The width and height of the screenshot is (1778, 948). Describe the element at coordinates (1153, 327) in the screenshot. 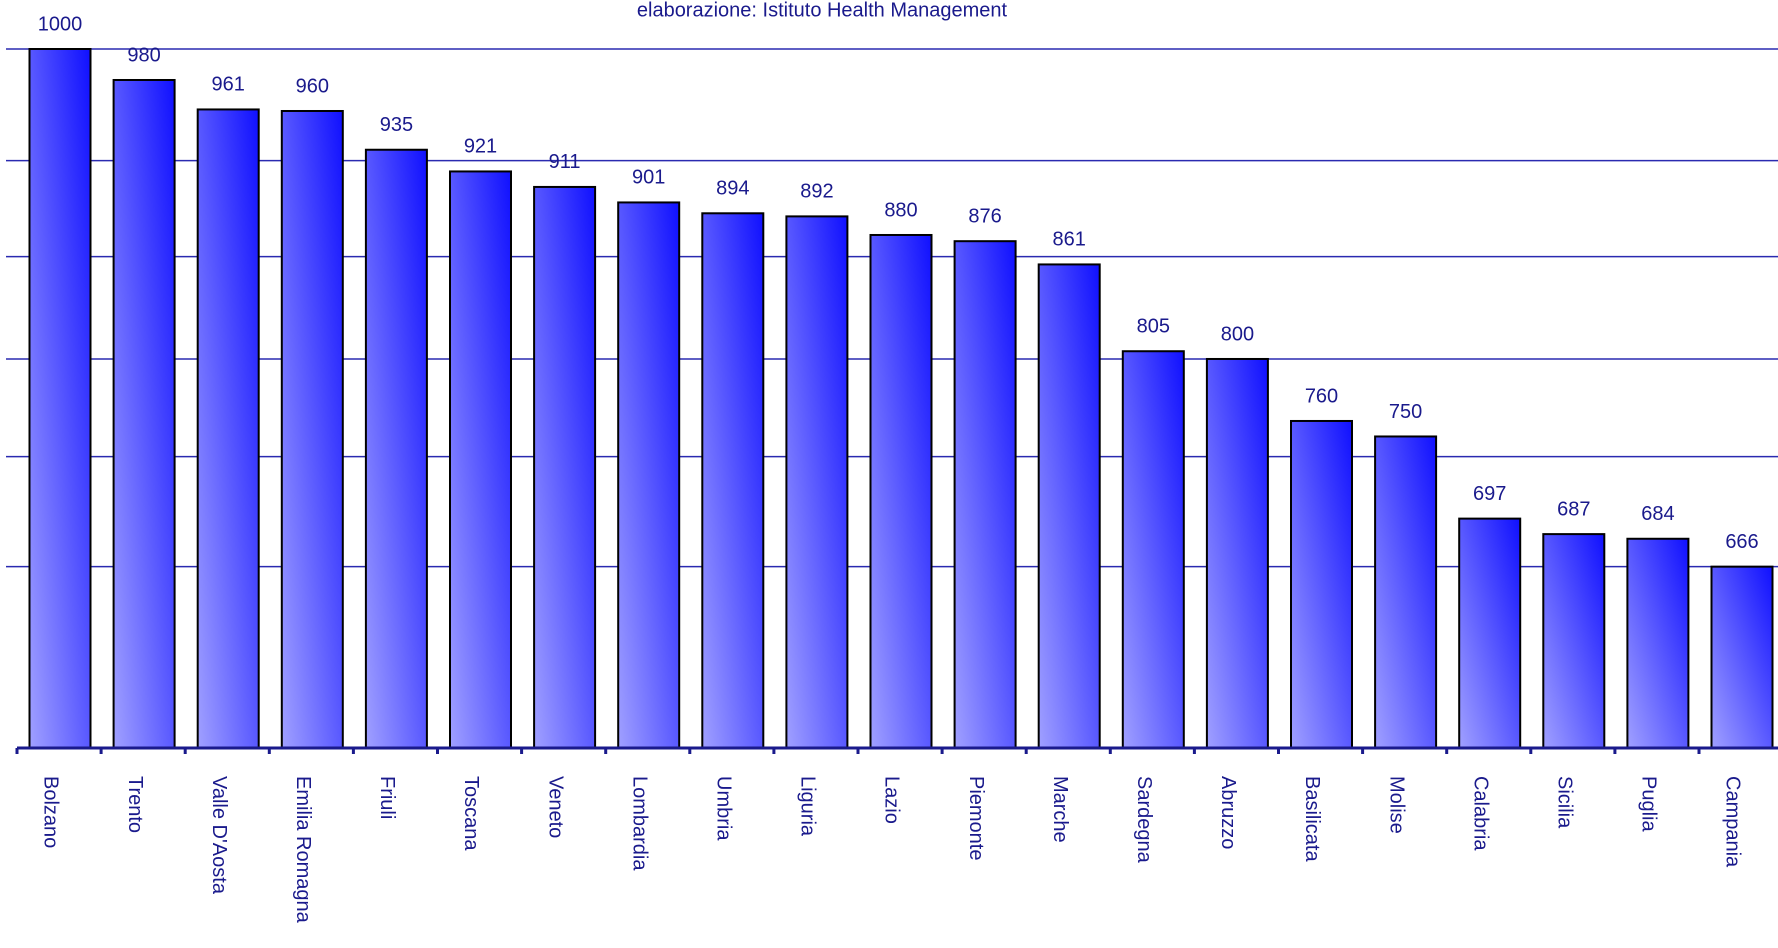

I see `value-label: 805` at that location.